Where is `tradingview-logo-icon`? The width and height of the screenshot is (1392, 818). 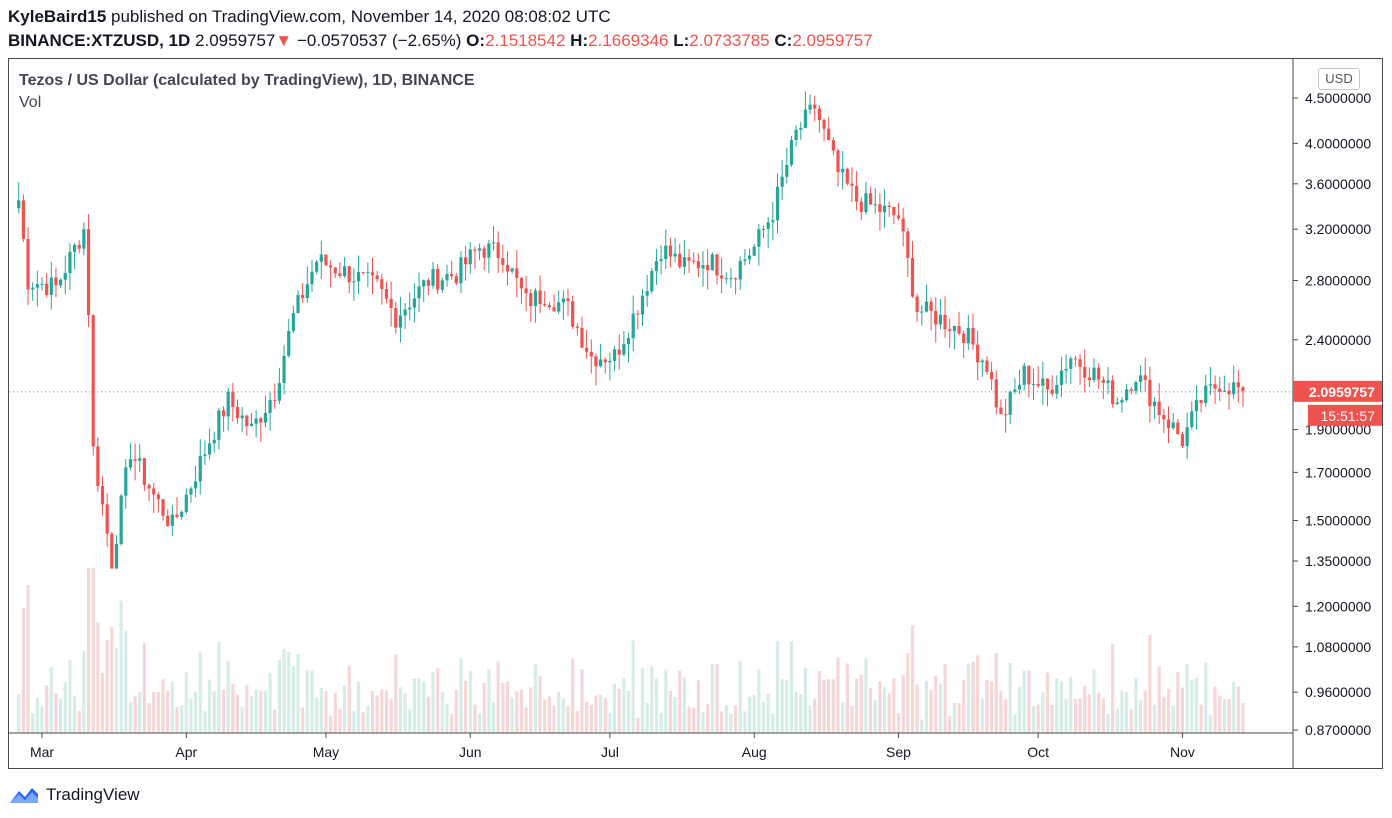 tradingview-logo-icon is located at coordinates (24, 795).